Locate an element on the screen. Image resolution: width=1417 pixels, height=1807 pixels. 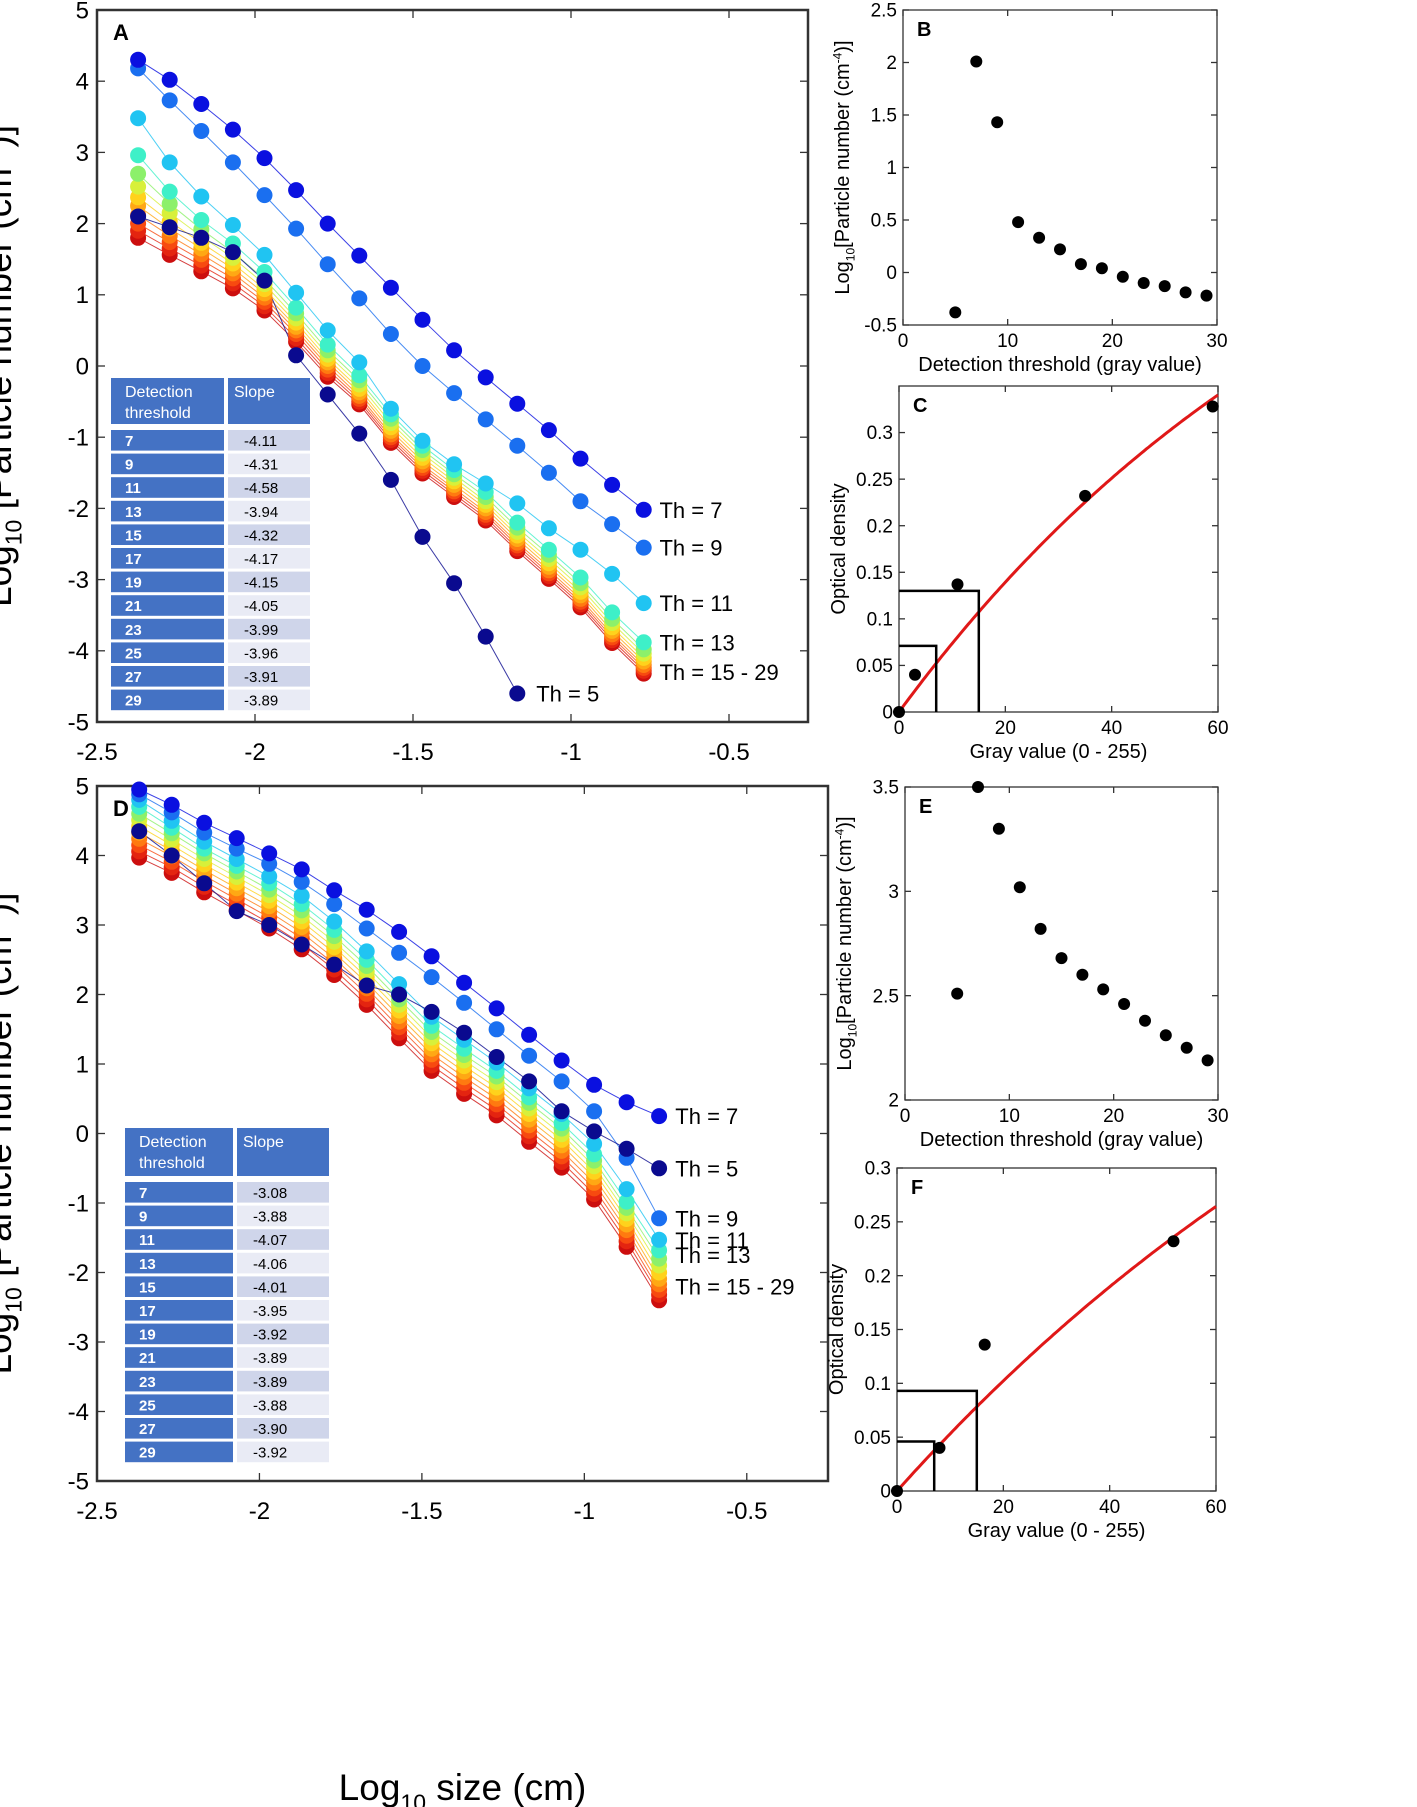
x-axis-label-D-rest: size (cm) is located at coordinates (506, 1787).